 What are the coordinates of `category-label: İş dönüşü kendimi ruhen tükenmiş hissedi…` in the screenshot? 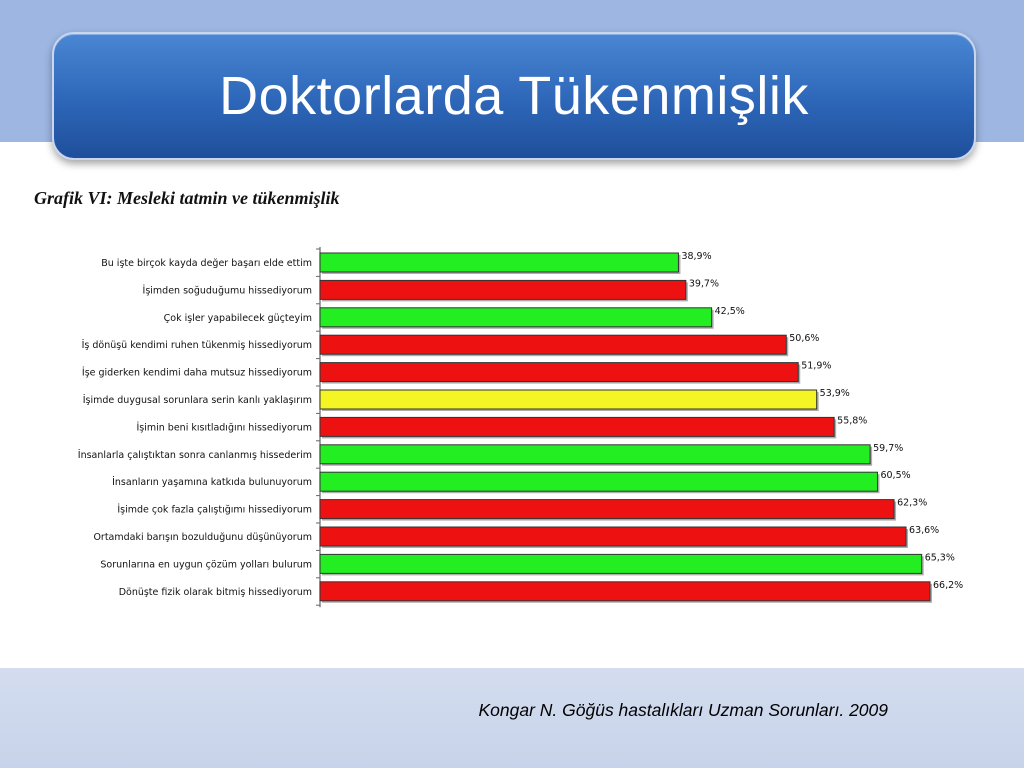 It's located at (197, 345).